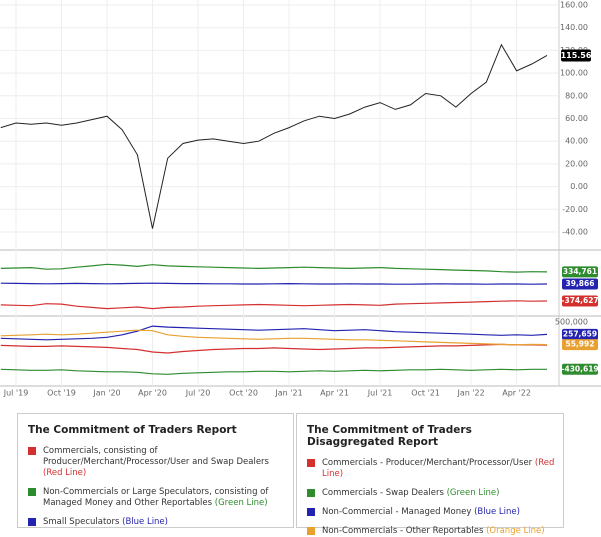  Describe the element at coordinates (574, 73) in the screenshot. I see `y-tick-label: 100.00` at that location.